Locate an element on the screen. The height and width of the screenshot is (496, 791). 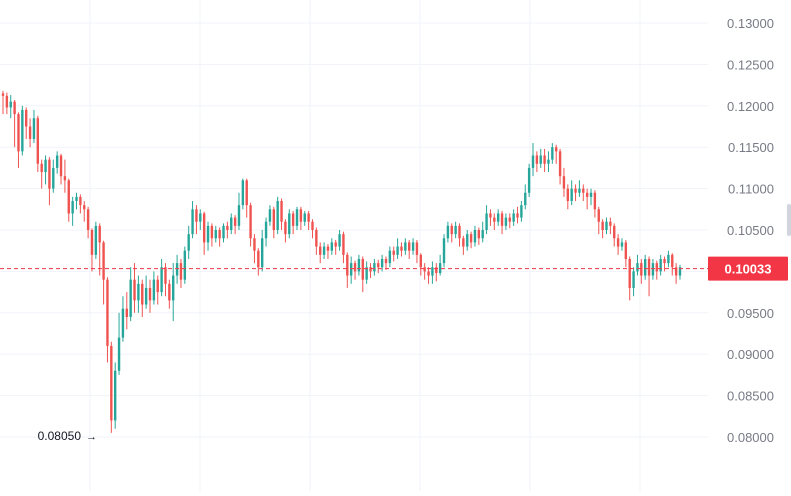
scrollbar-handle is located at coordinates (789, 220).